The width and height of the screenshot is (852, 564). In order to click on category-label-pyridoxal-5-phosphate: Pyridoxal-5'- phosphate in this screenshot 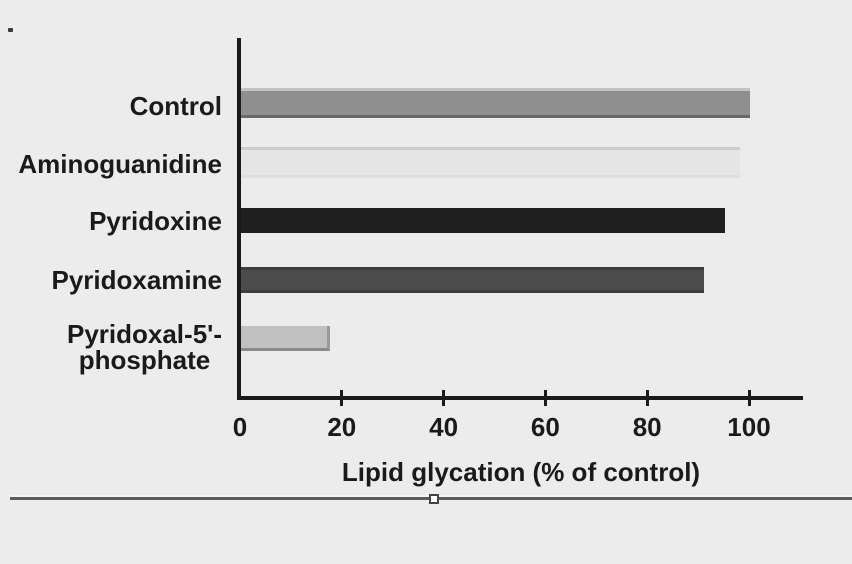, I will do `click(111, 347)`.